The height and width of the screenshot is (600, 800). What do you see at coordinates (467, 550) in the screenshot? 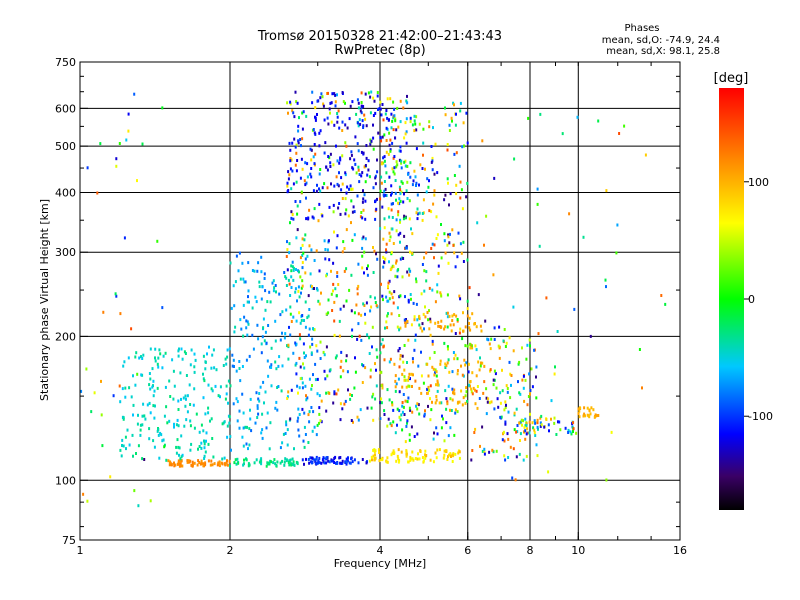
I see `x-tick-label: 6` at bounding box center [467, 550].